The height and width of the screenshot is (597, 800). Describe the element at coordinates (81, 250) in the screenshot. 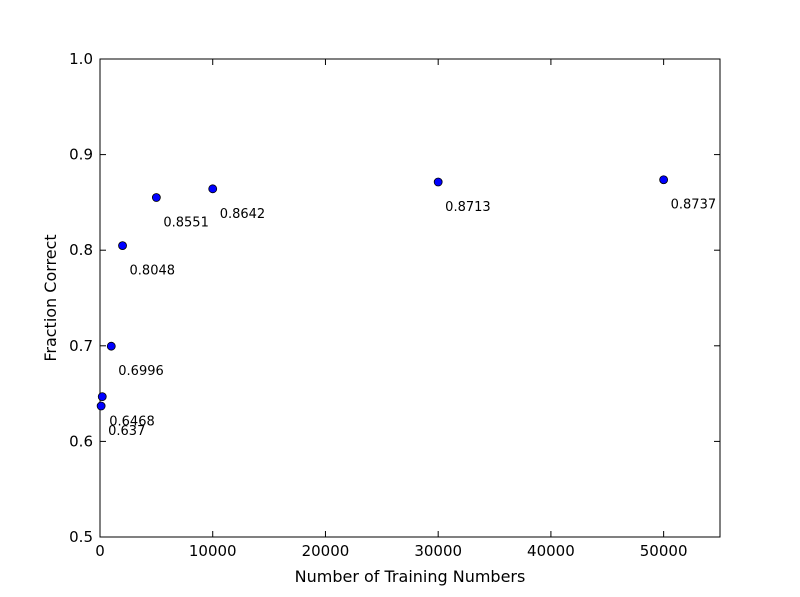

I see `y-tick-label: 0.8` at that location.